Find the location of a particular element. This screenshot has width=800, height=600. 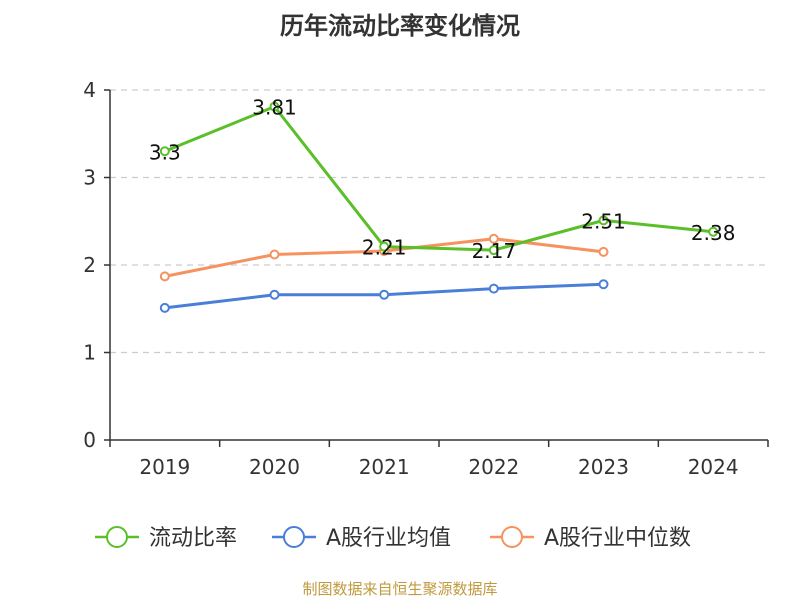

y-tick-label: 1 is located at coordinates (89, 353).